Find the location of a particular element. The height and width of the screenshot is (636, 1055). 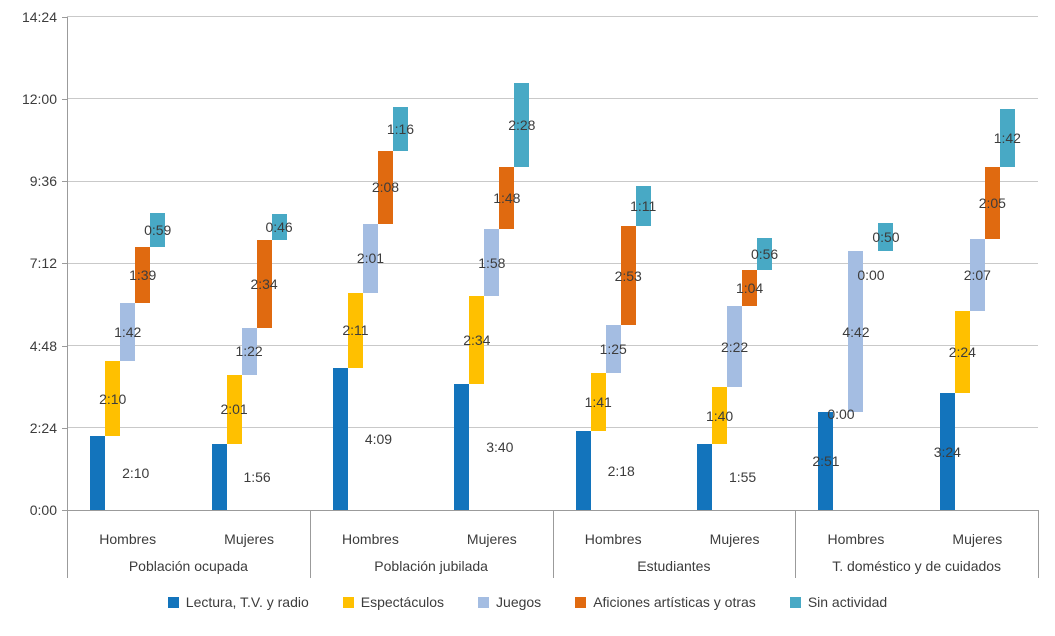

y-axis-tick-label: 7:12 is located at coordinates (43, 263).